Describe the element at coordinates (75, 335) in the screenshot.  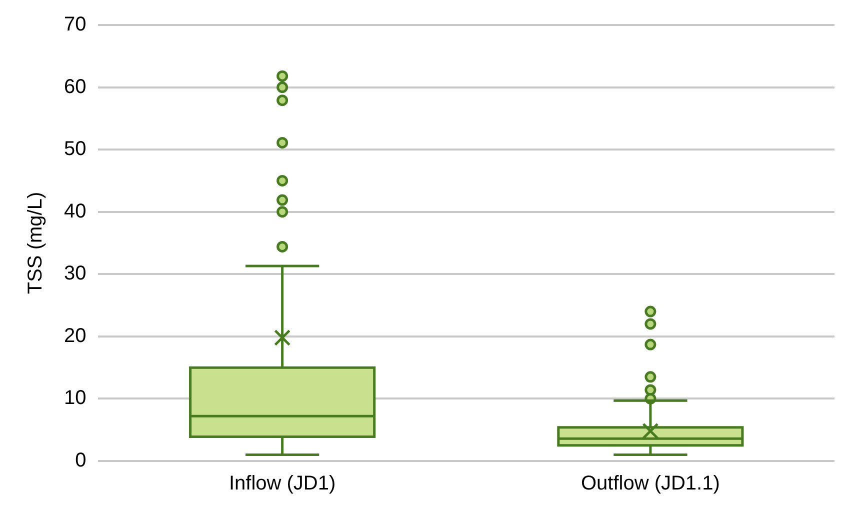
I see `y-tick-label: 20` at that location.